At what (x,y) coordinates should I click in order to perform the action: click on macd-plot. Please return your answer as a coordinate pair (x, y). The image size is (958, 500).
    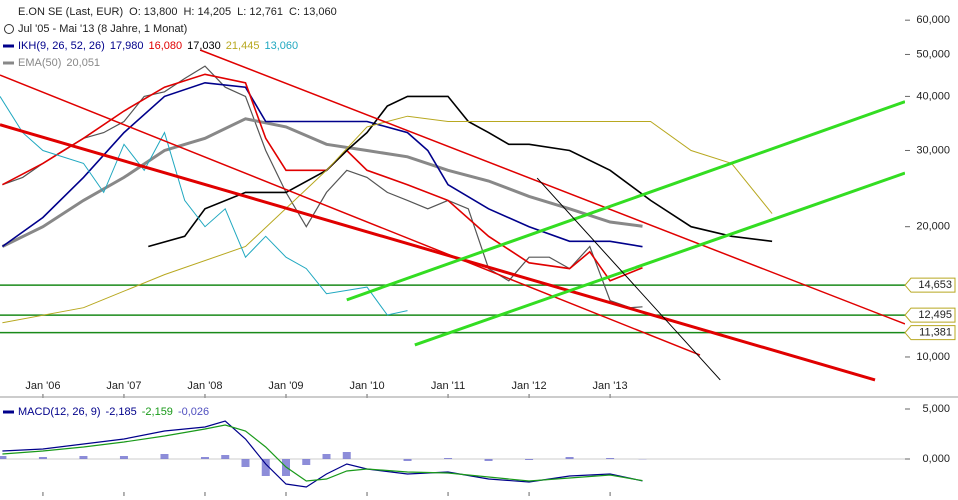
    Looking at the image, I should click on (452, 454).